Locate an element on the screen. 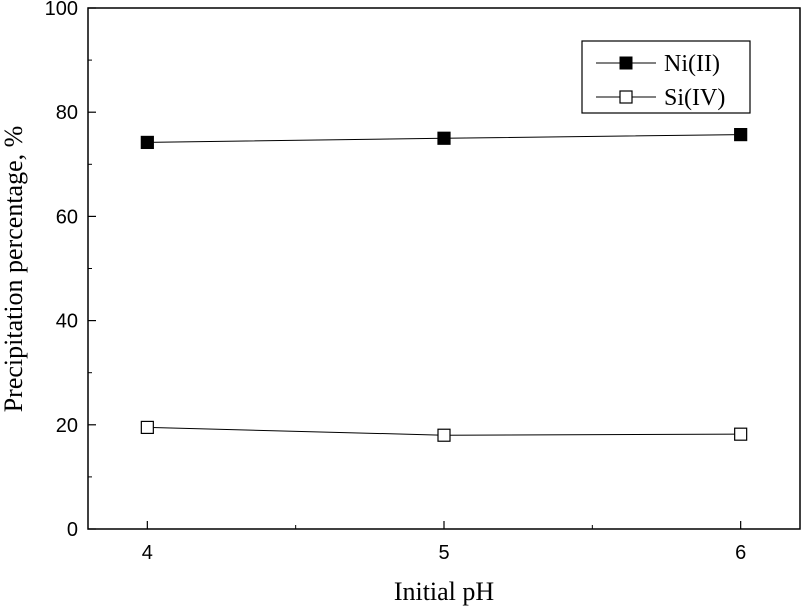 This screenshot has height=609, width=802. y-tick-label: 100 is located at coordinates (61, 10).